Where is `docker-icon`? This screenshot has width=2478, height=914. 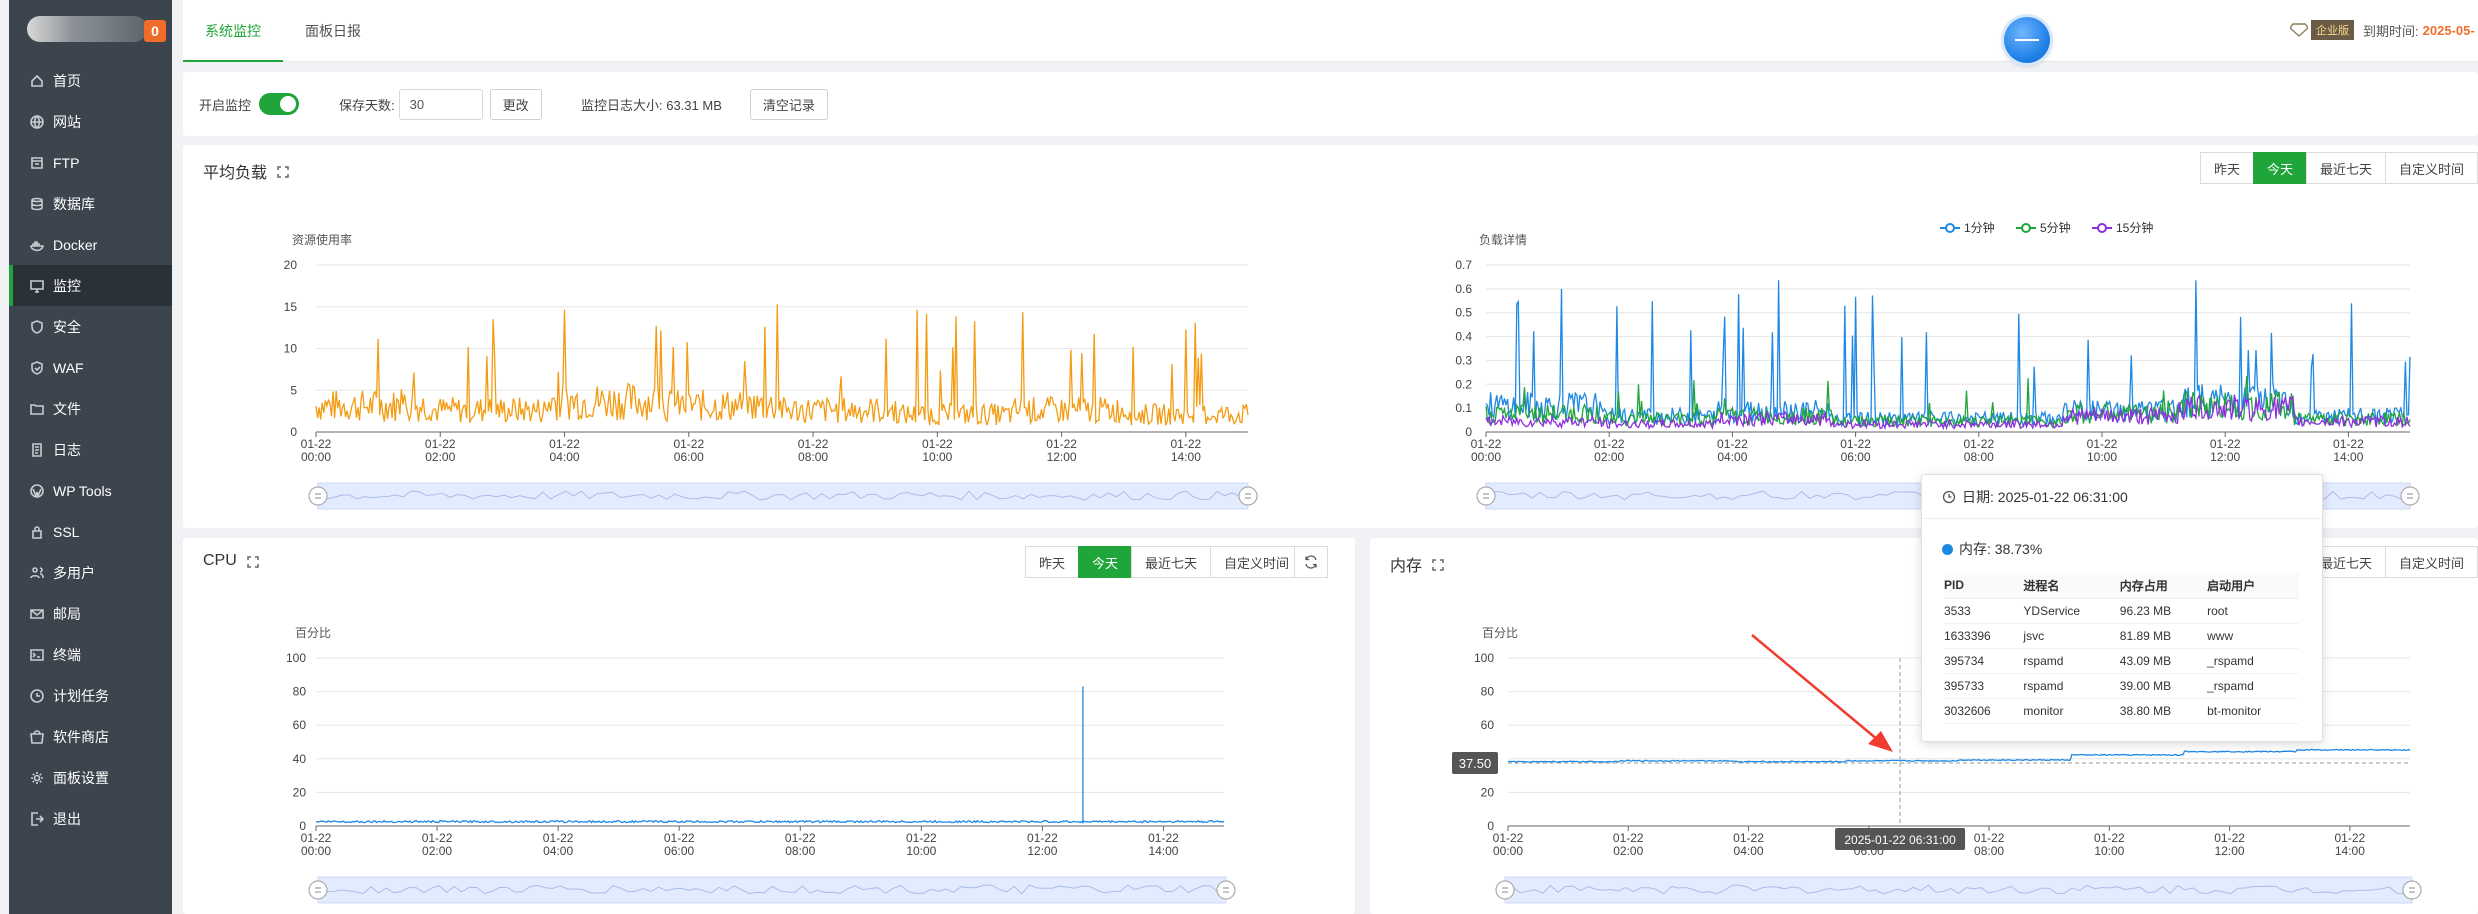
docker-icon is located at coordinates (36, 244).